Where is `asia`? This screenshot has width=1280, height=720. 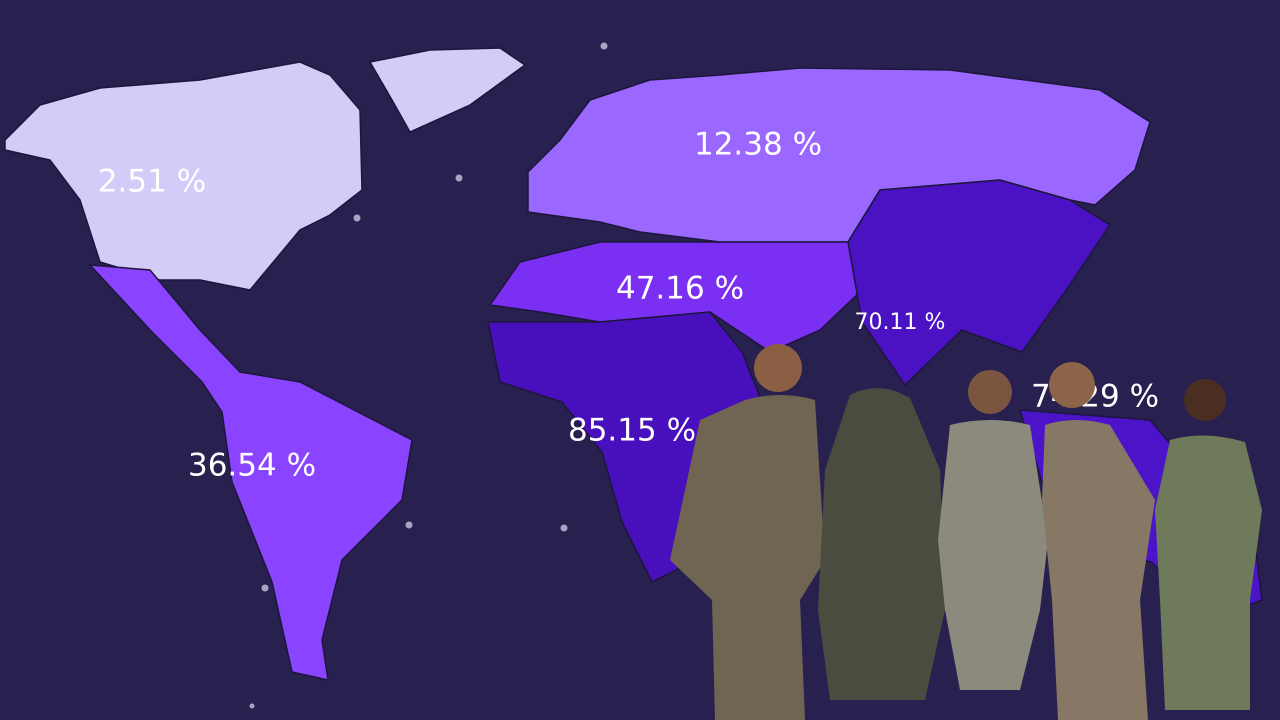 asia is located at coordinates (979, 283).